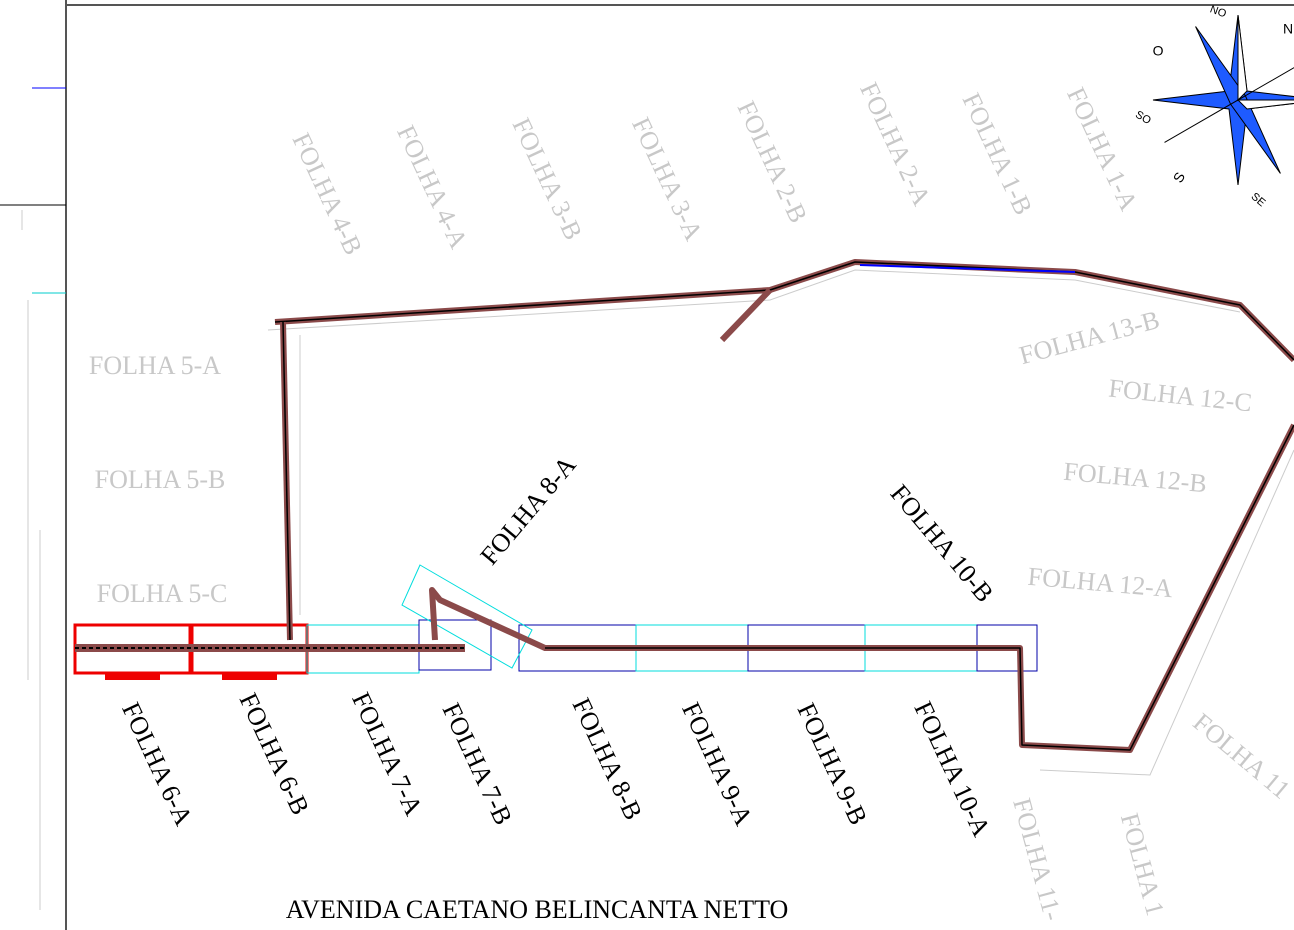 This screenshot has height=930, width=1294. Describe the element at coordinates (478, 764) in the screenshot. I see `sheet-label: FOLHA 7-B` at that location.